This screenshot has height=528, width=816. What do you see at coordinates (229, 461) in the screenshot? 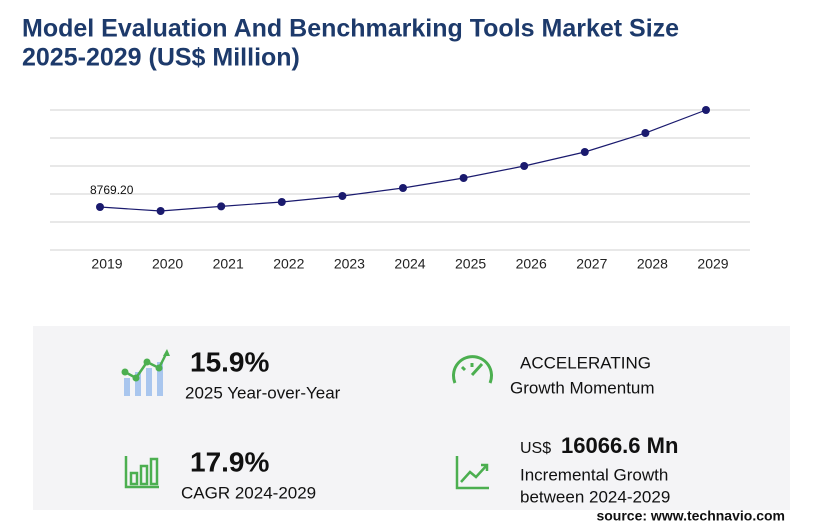
I see `cagr-value: 17.9%` at bounding box center [229, 461].